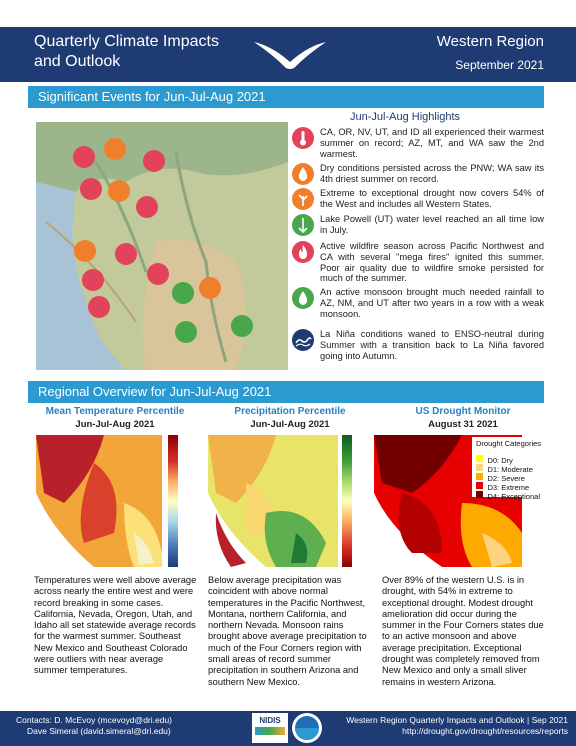 This screenshot has height=746, width=576. I want to click on legend-label: D4: Exceptional, so click(513, 496).